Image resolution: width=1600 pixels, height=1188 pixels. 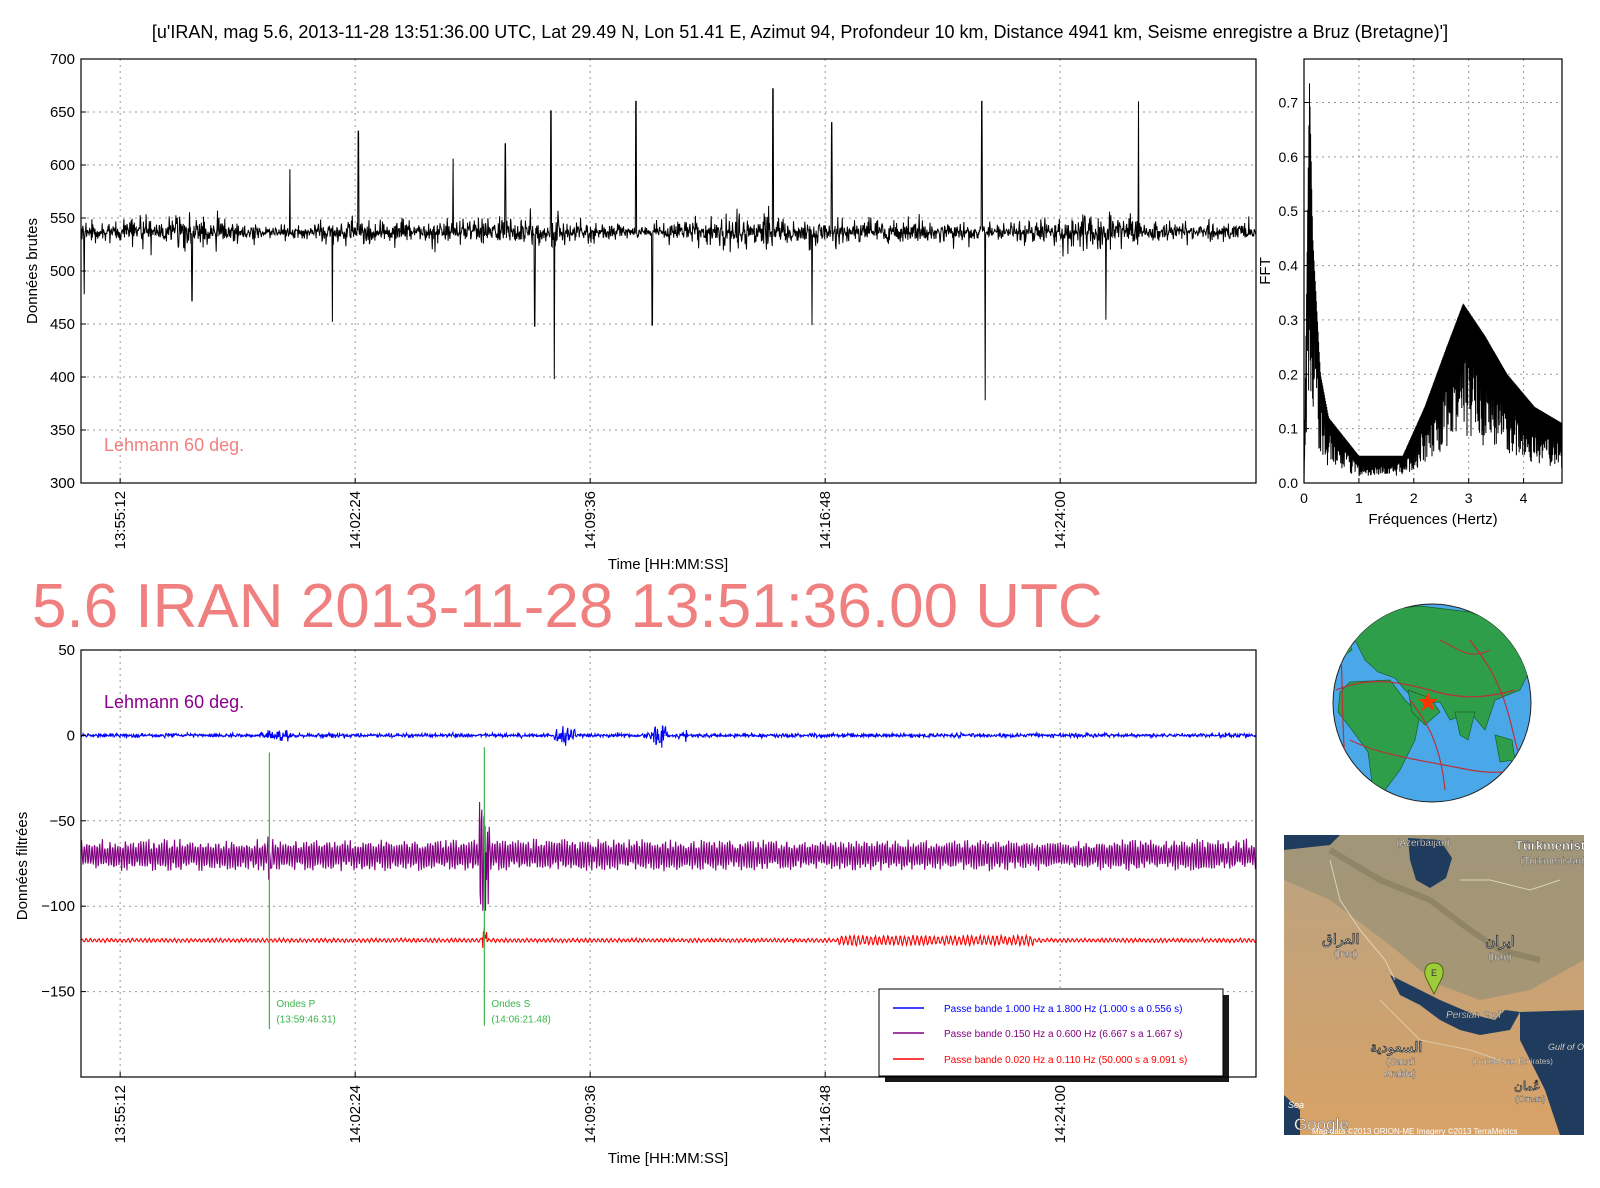 I want to click on filtered-xlabel: Time [HH:MM:SS], so click(x=668, y=1158).